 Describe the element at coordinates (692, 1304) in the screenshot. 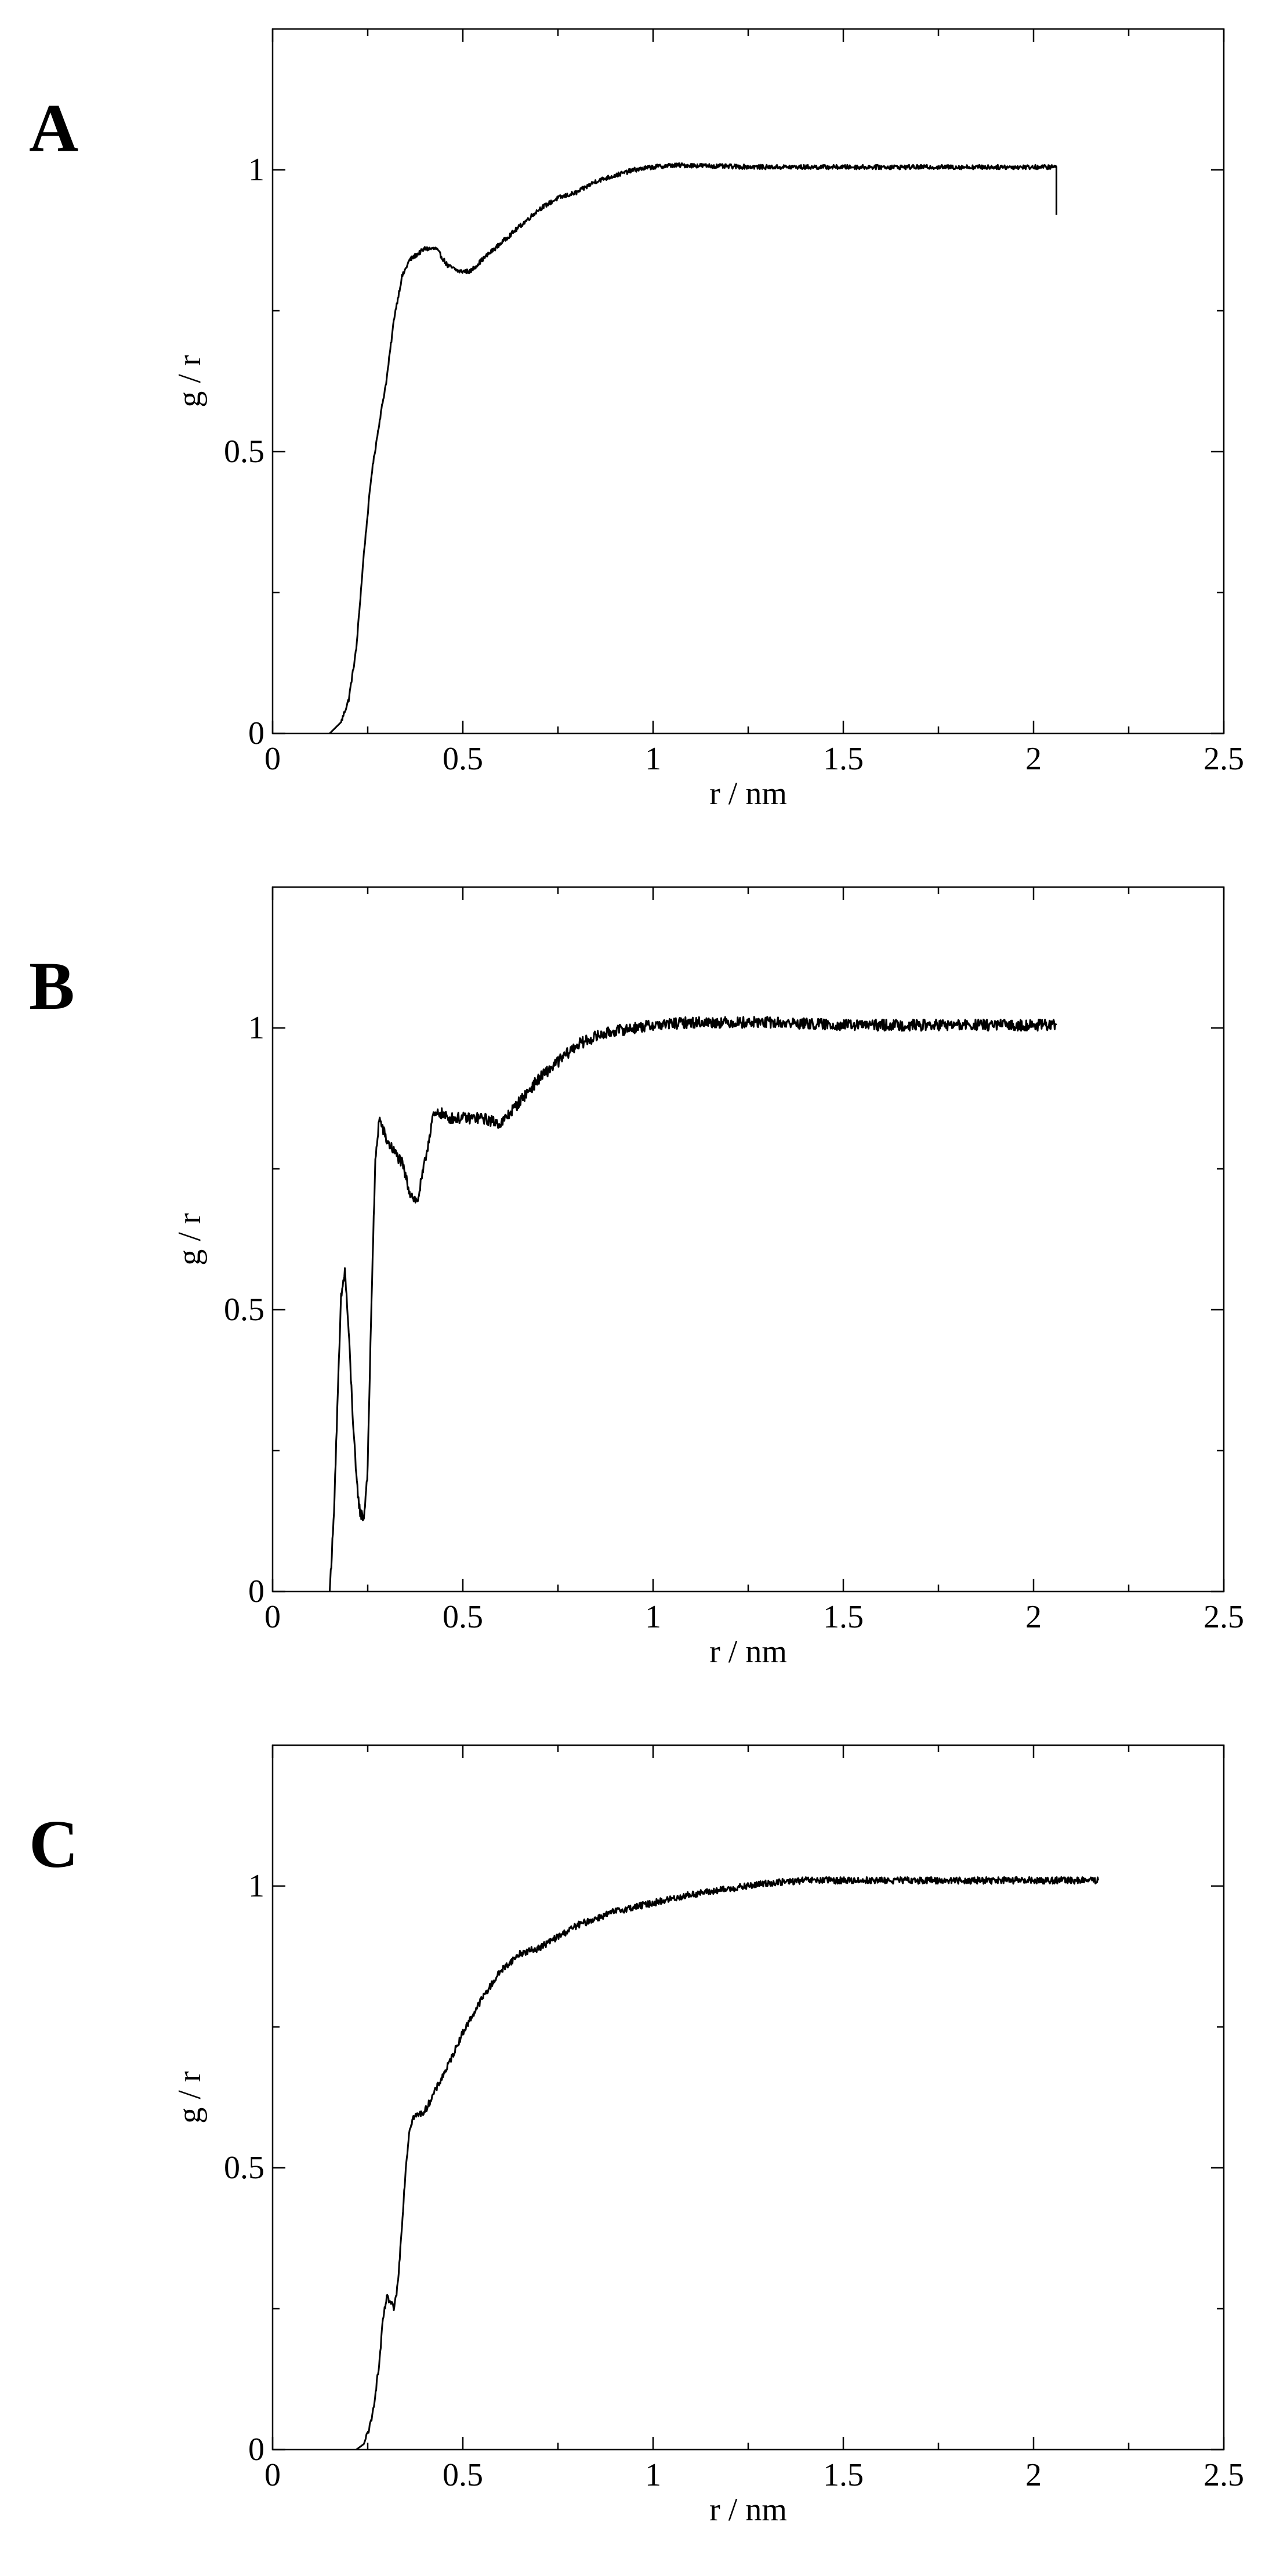

I see `series-line-b` at that location.